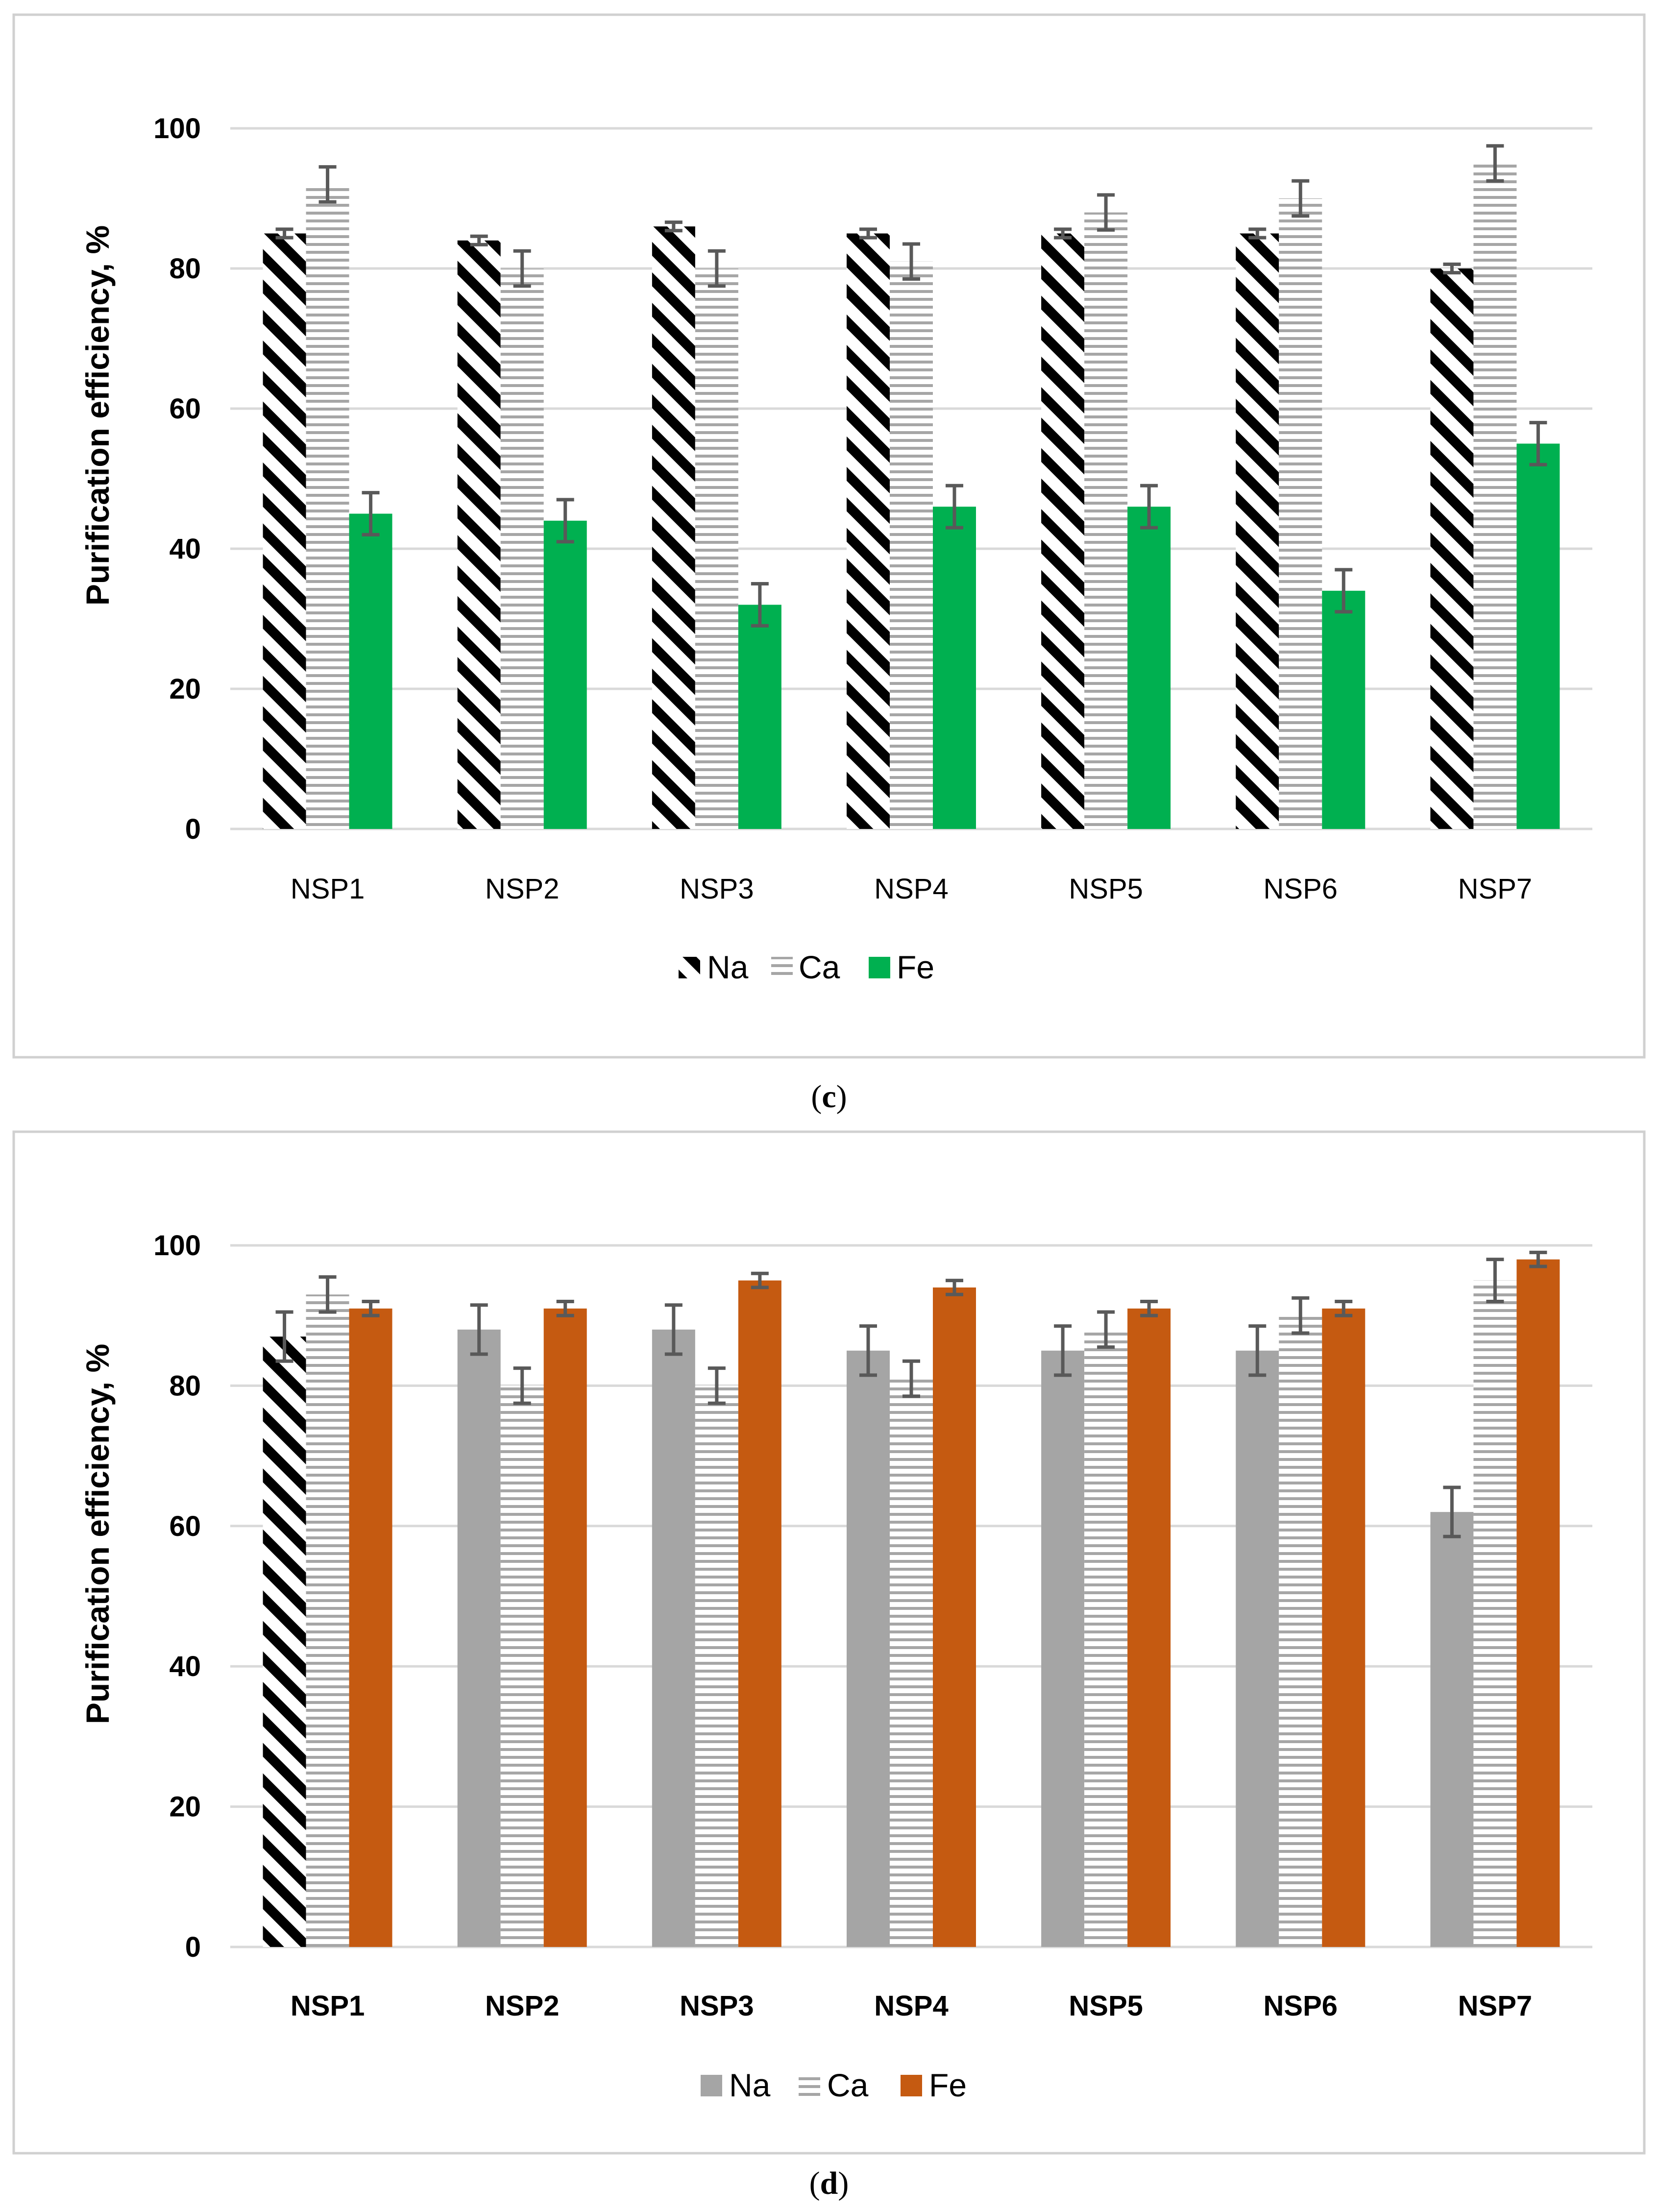 The image size is (1658, 2212). What do you see at coordinates (690, 967) in the screenshot?
I see `legend-swatch-na` at bounding box center [690, 967].